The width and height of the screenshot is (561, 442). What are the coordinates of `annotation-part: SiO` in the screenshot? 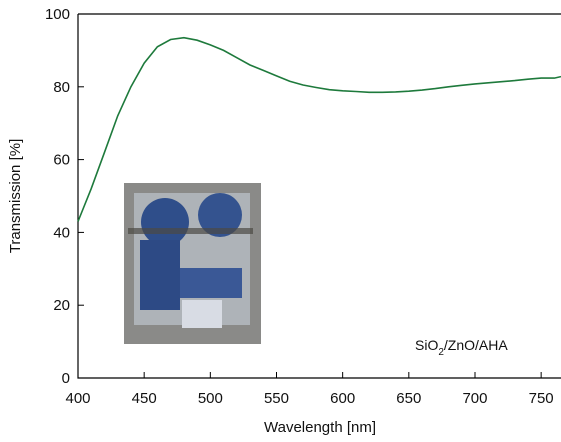 It's located at (426, 345).